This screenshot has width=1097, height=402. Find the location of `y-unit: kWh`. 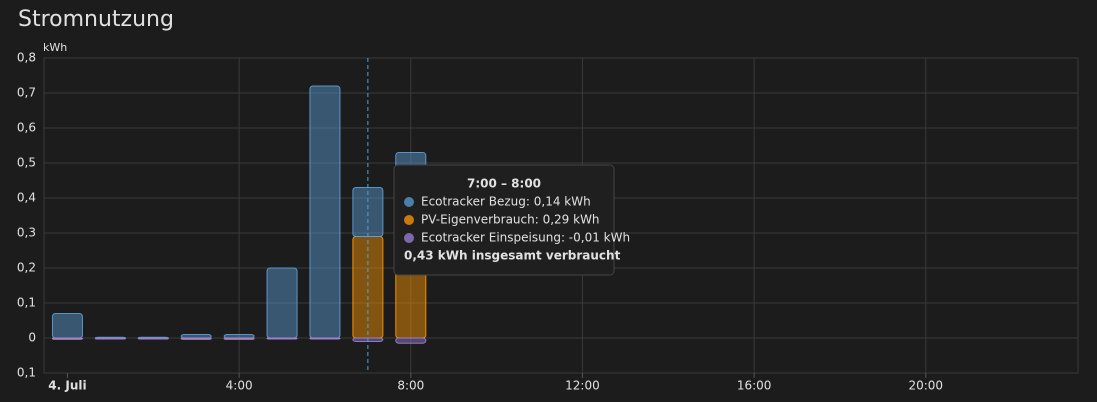

y-unit: kWh is located at coordinates (55, 47).